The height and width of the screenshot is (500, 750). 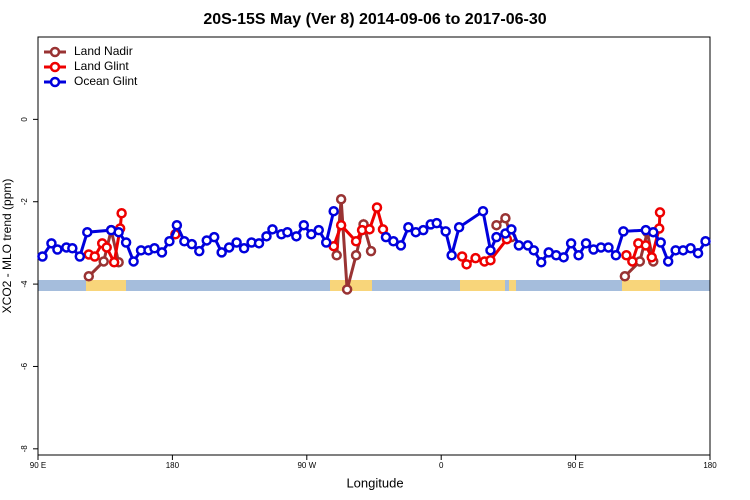 I want to click on y-tick-label: -8, so click(x=24, y=449).